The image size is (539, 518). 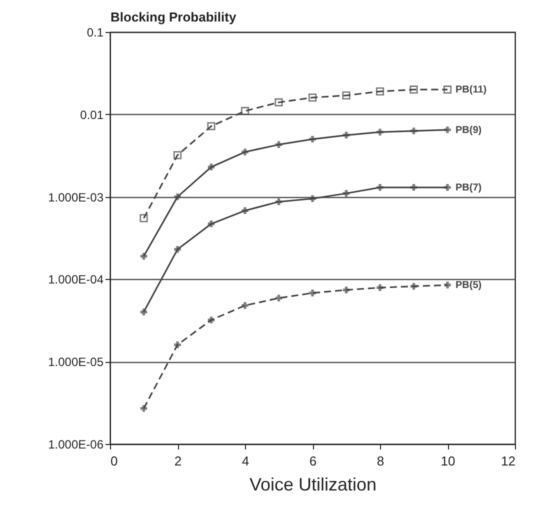 I want to click on y-tick-label: 1.000E-06, so click(x=76, y=445).